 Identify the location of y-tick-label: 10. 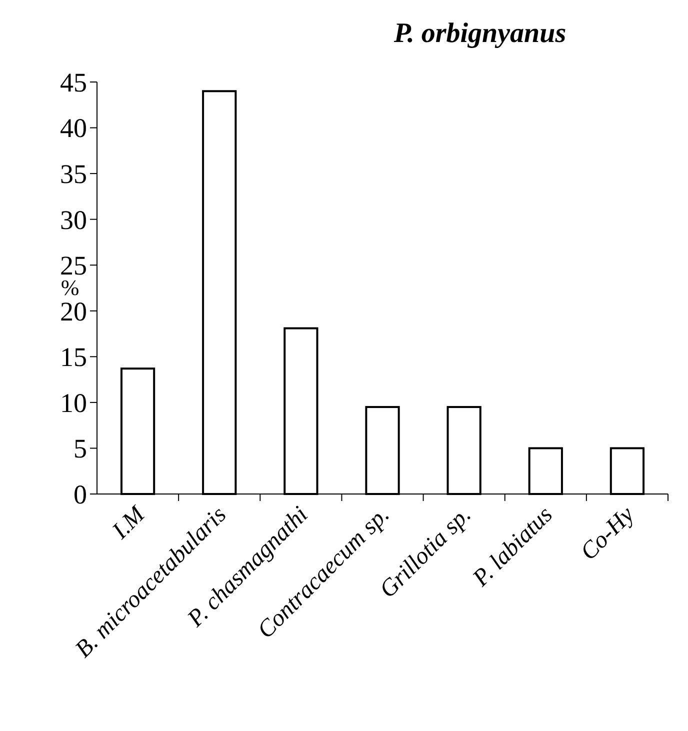
(73, 403).